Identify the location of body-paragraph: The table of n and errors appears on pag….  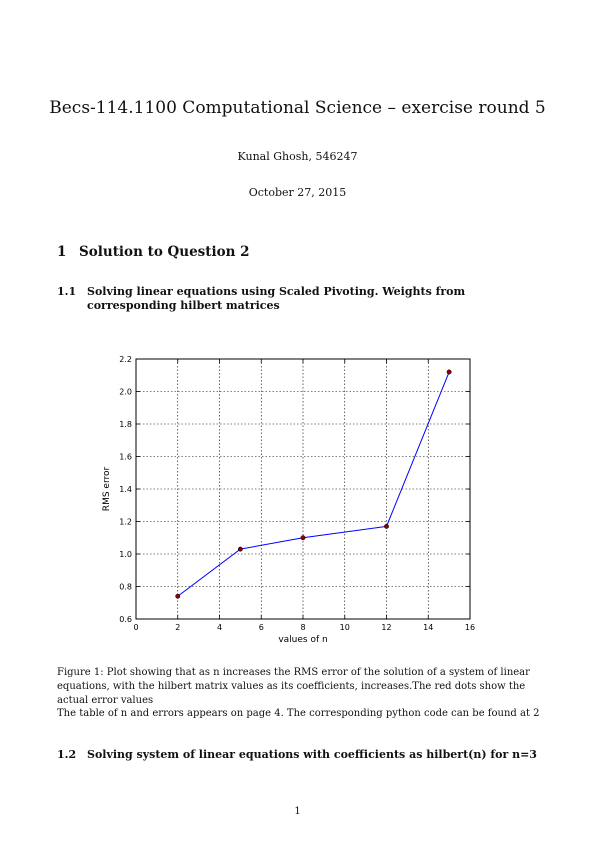
(298, 713).